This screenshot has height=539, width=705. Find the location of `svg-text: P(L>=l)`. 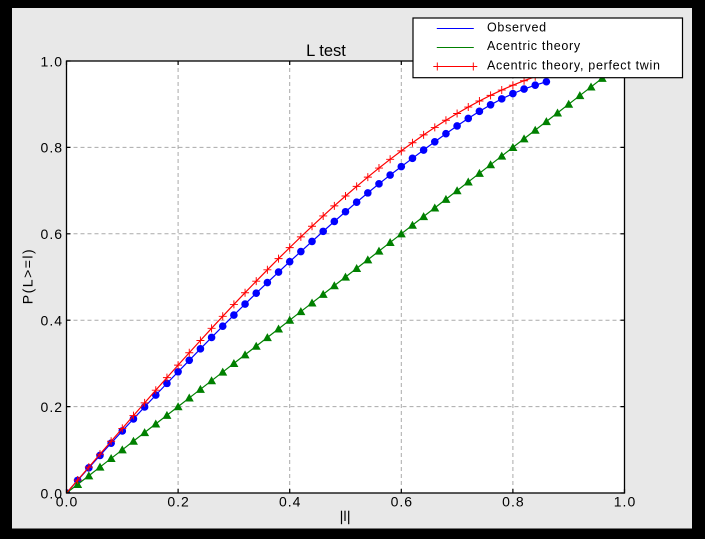

svg-text: P(L>=l) is located at coordinates (28, 276).